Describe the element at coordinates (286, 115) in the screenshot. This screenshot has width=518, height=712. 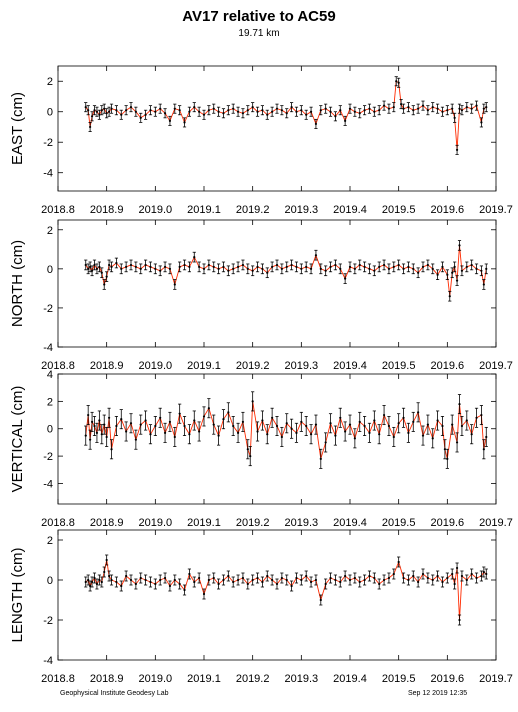
I see `series-line` at that location.